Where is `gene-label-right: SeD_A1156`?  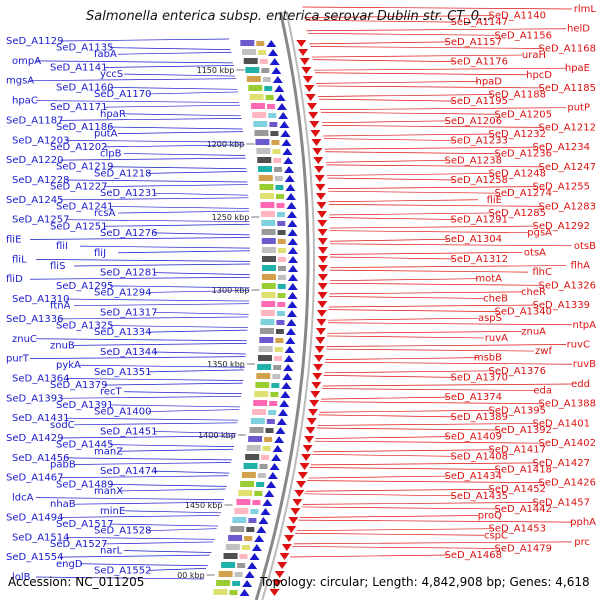
gene-label-right: SeD_A1156 is located at coordinates (524, 35).